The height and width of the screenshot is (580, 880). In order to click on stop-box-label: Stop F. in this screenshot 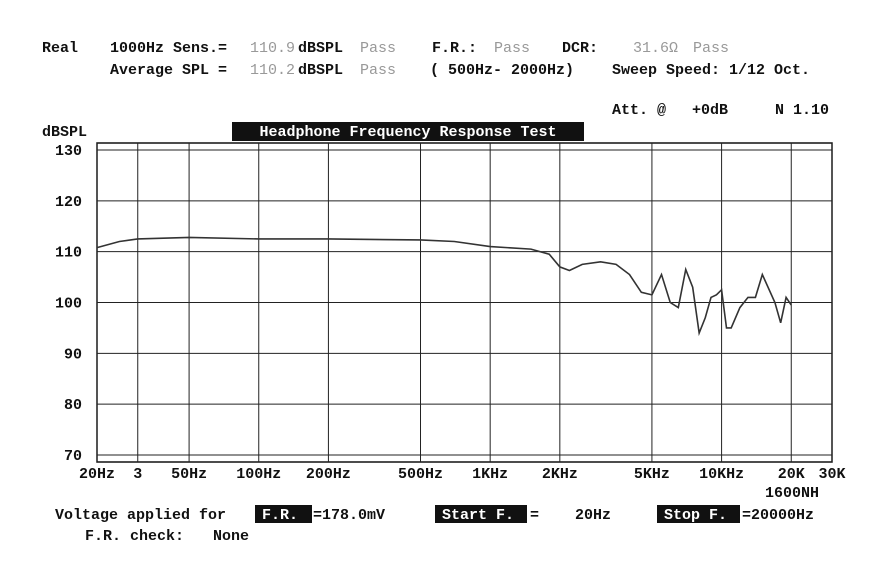, I will do `click(695, 515)`.